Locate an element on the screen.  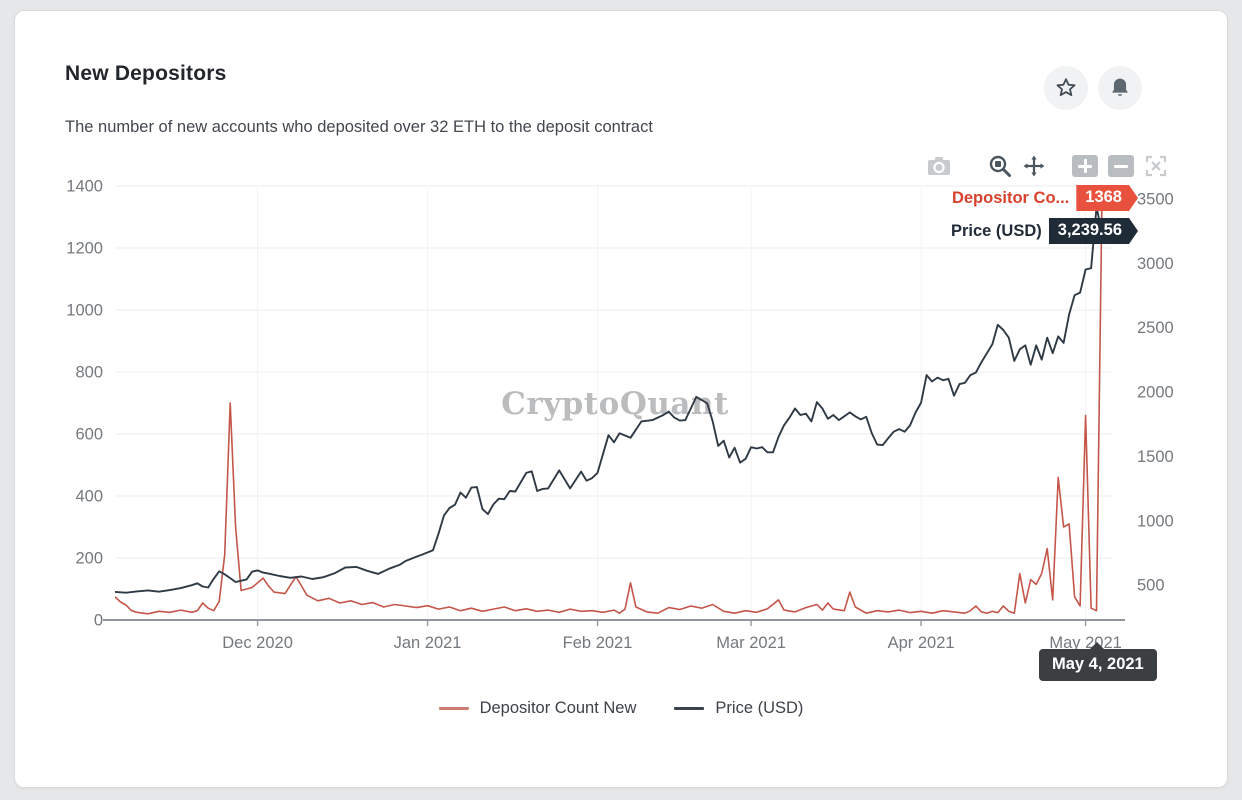
y-axis-label-left: 1400 is located at coordinates (84, 187).